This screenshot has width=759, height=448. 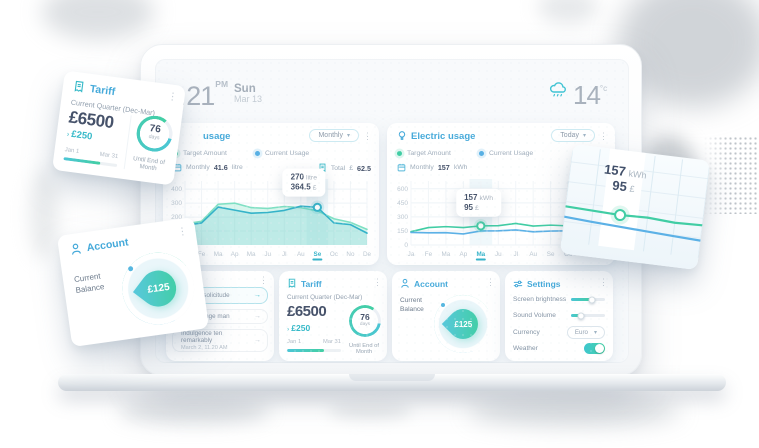 I want to click on floating-tariff-footer: Until End of Month, so click(x=149, y=164).